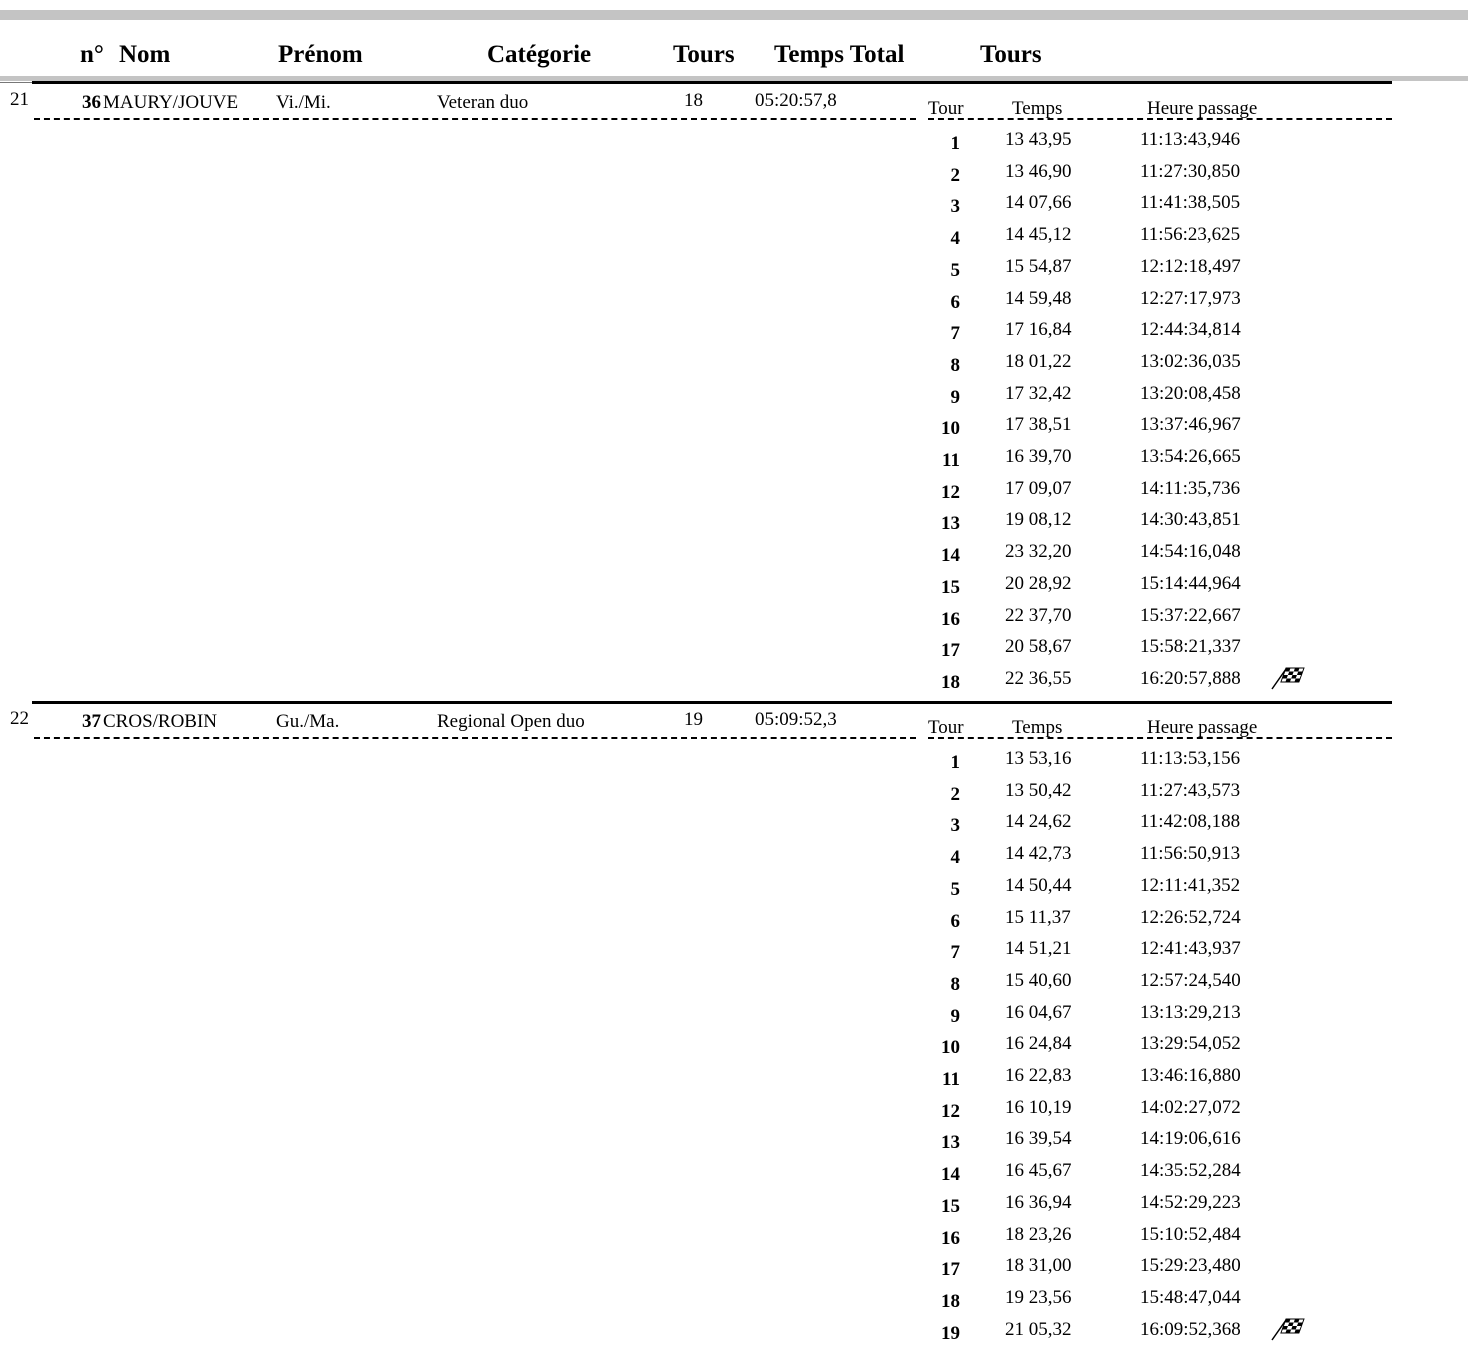 The height and width of the screenshot is (1347, 1468). Describe the element at coordinates (1038, 853) in the screenshot. I see `lap-time: 14 42,73` at that location.